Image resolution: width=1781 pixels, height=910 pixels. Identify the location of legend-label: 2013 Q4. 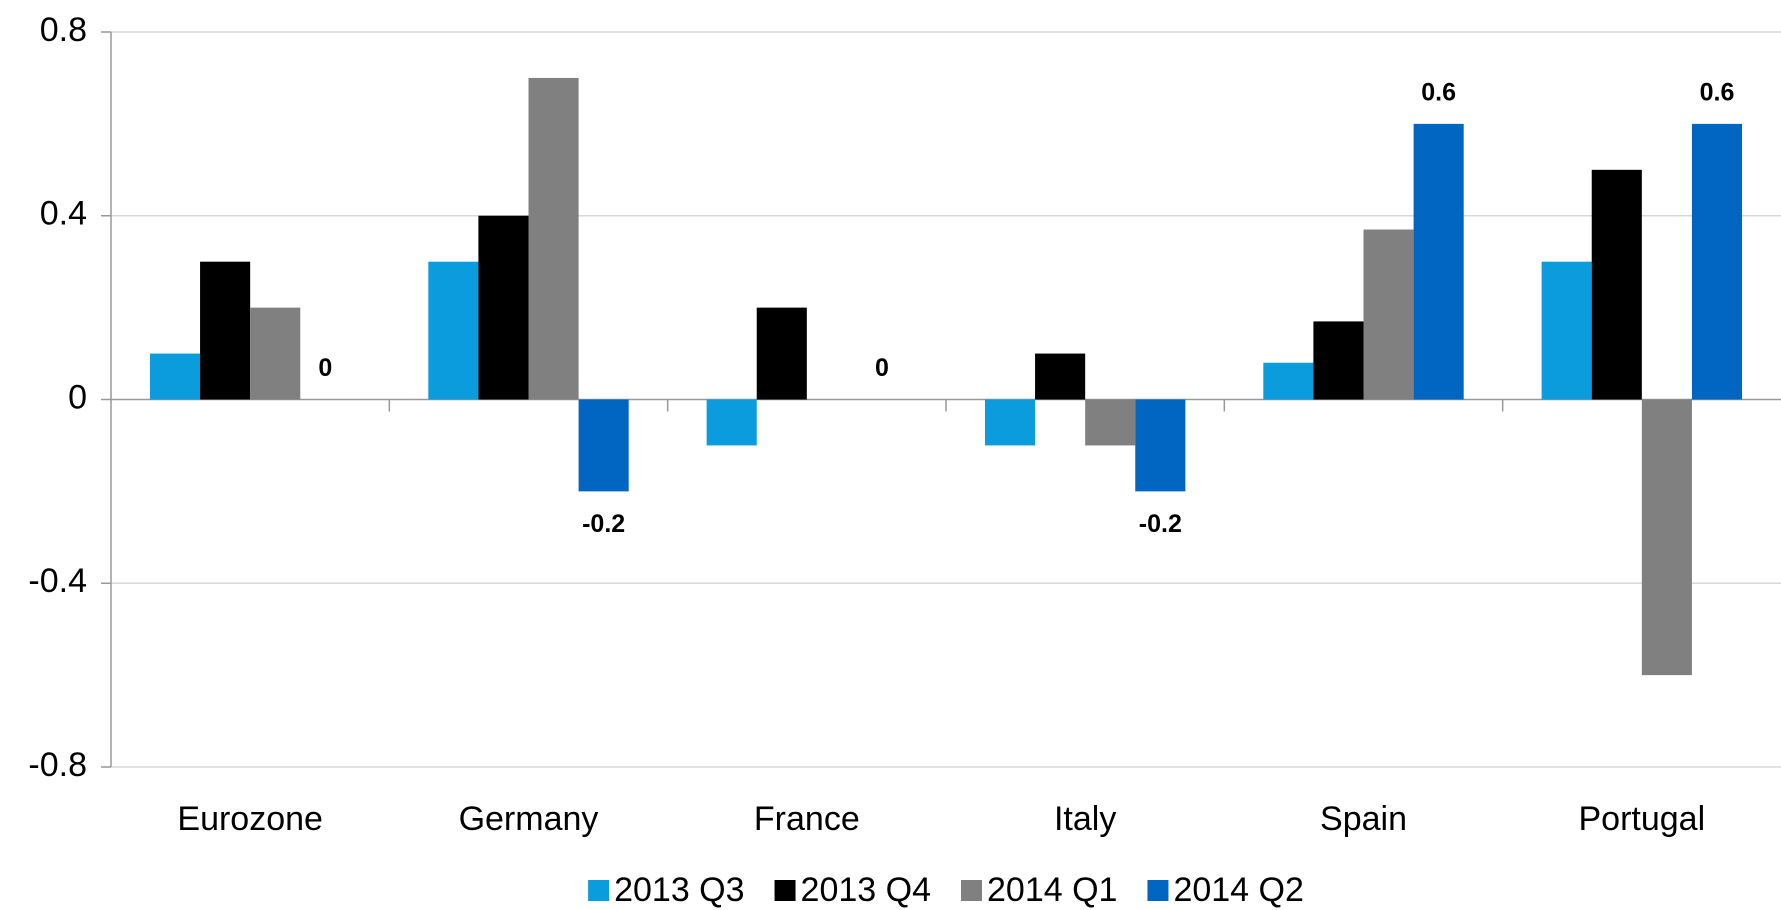
(866, 890).